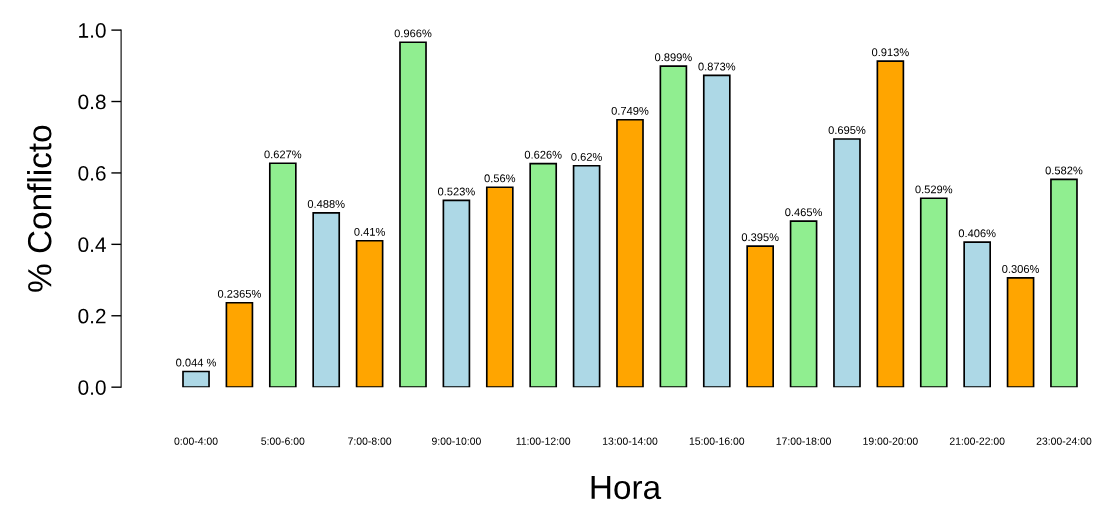 Image resolution: width=1101 pixels, height=519 pixels. What do you see at coordinates (847, 130) in the screenshot?
I see `data-label: 0.695%` at bounding box center [847, 130].